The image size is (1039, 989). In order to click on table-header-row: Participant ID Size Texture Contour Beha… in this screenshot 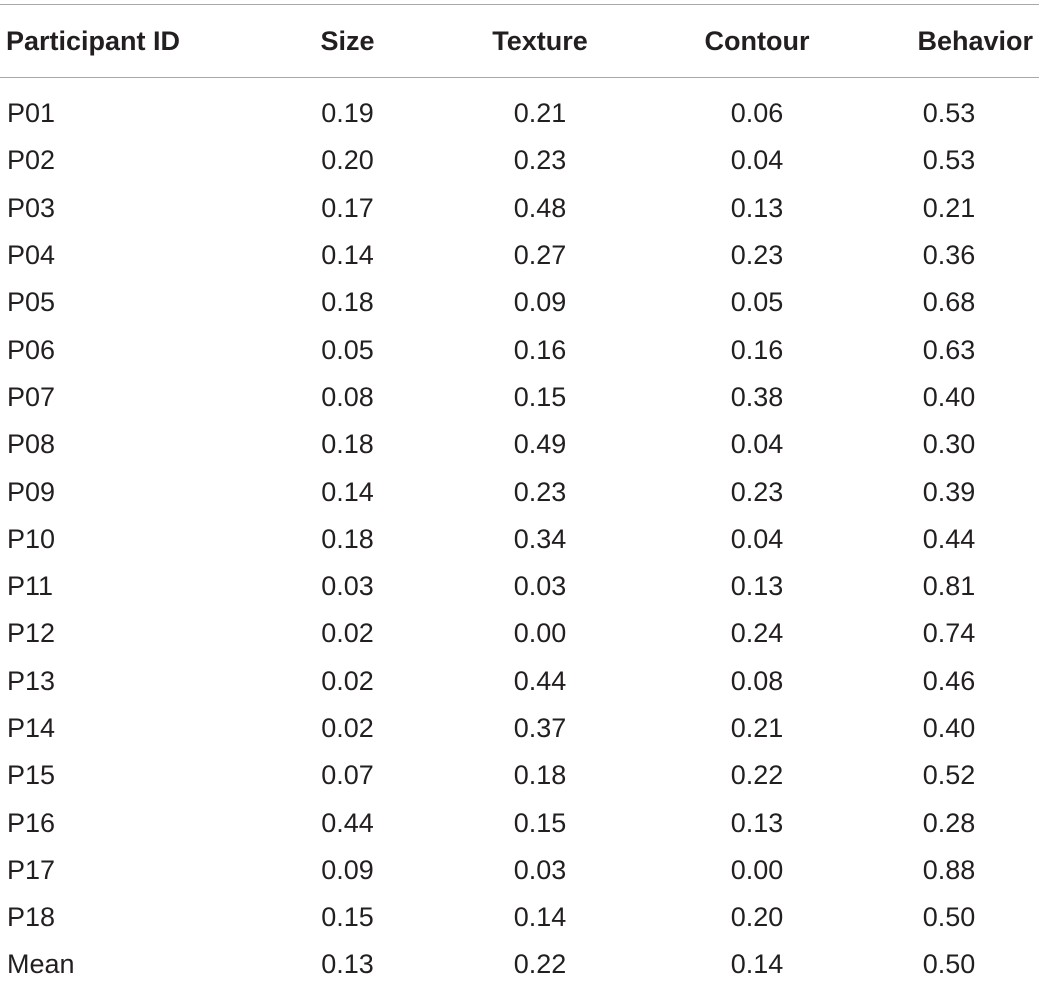, I will do `click(519, 41)`.